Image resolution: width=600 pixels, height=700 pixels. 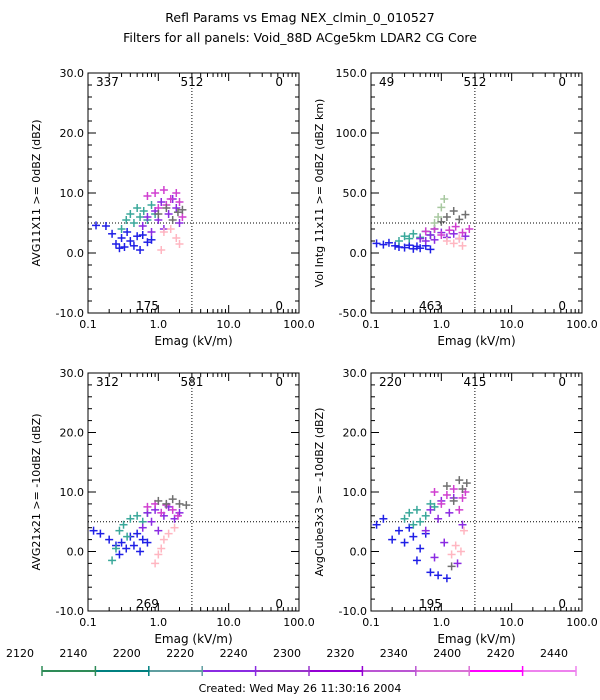 I want to click on x-tick-label: 1.0, so click(x=159, y=324).